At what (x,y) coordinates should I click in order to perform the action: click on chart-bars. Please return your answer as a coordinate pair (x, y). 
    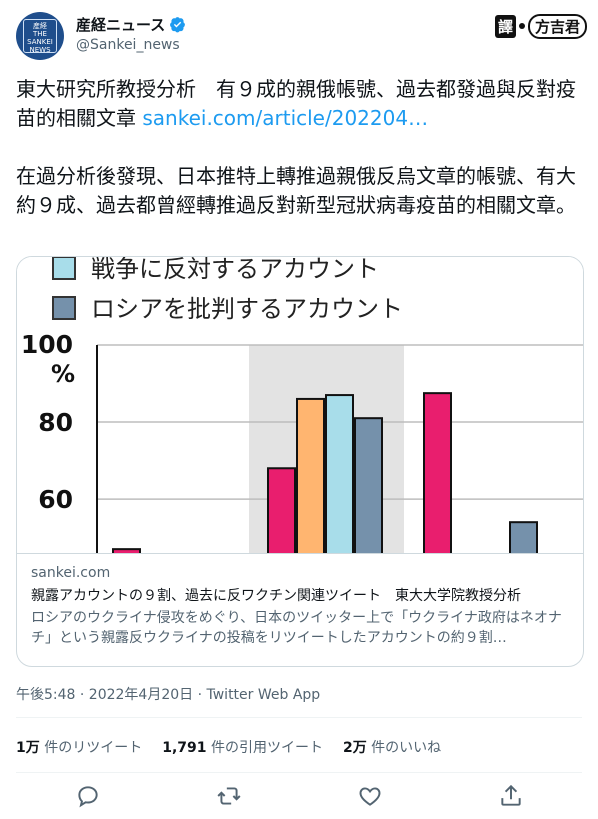
    Looking at the image, I should click on (325, 472).